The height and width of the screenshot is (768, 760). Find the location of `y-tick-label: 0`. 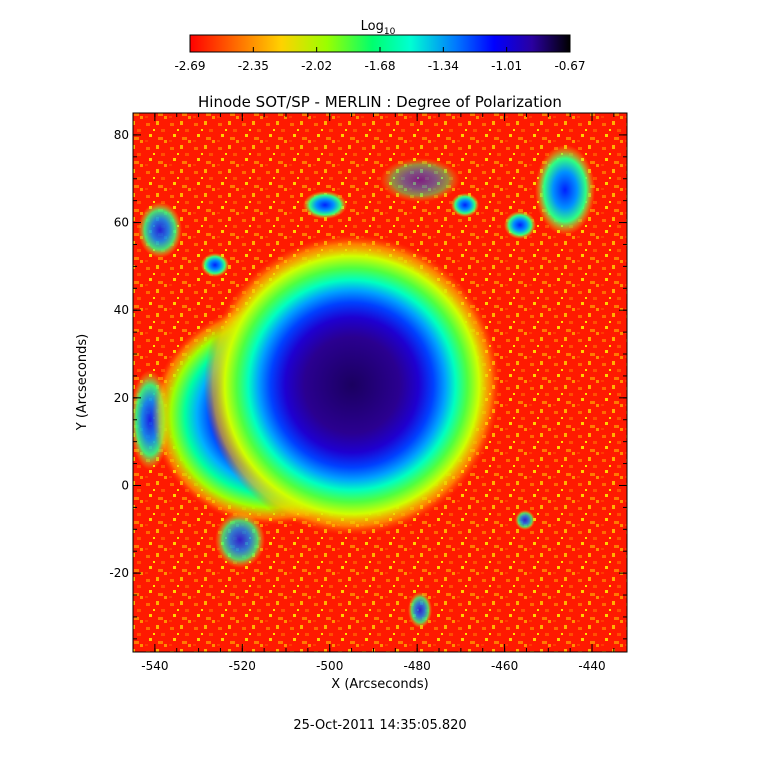

y-tick-label: 0 is located at coordinates (125, 485).